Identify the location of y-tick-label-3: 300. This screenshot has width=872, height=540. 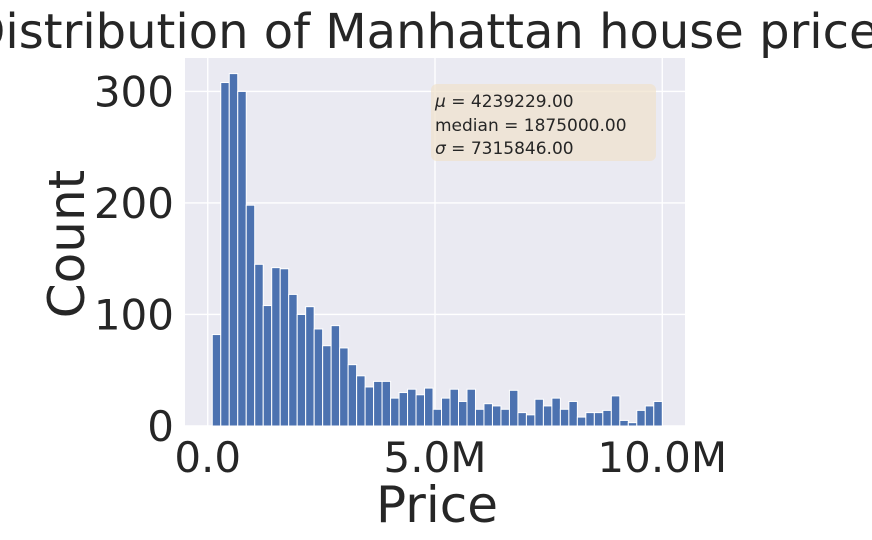
(134, 91).